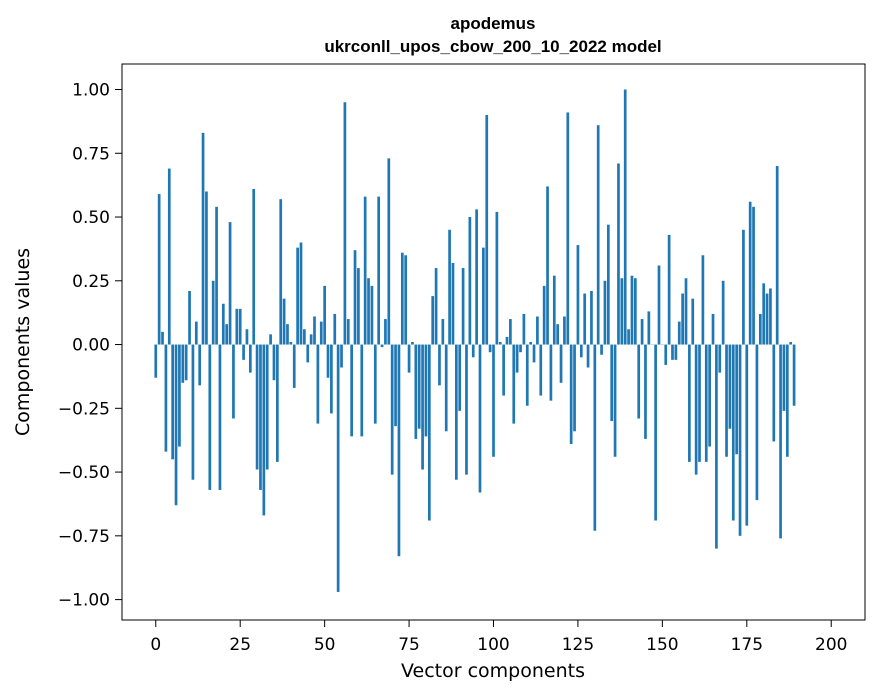  I want to click on x-axis-ticks: 0 25 50 75 100 125 150 175 200, so click(498, 637).